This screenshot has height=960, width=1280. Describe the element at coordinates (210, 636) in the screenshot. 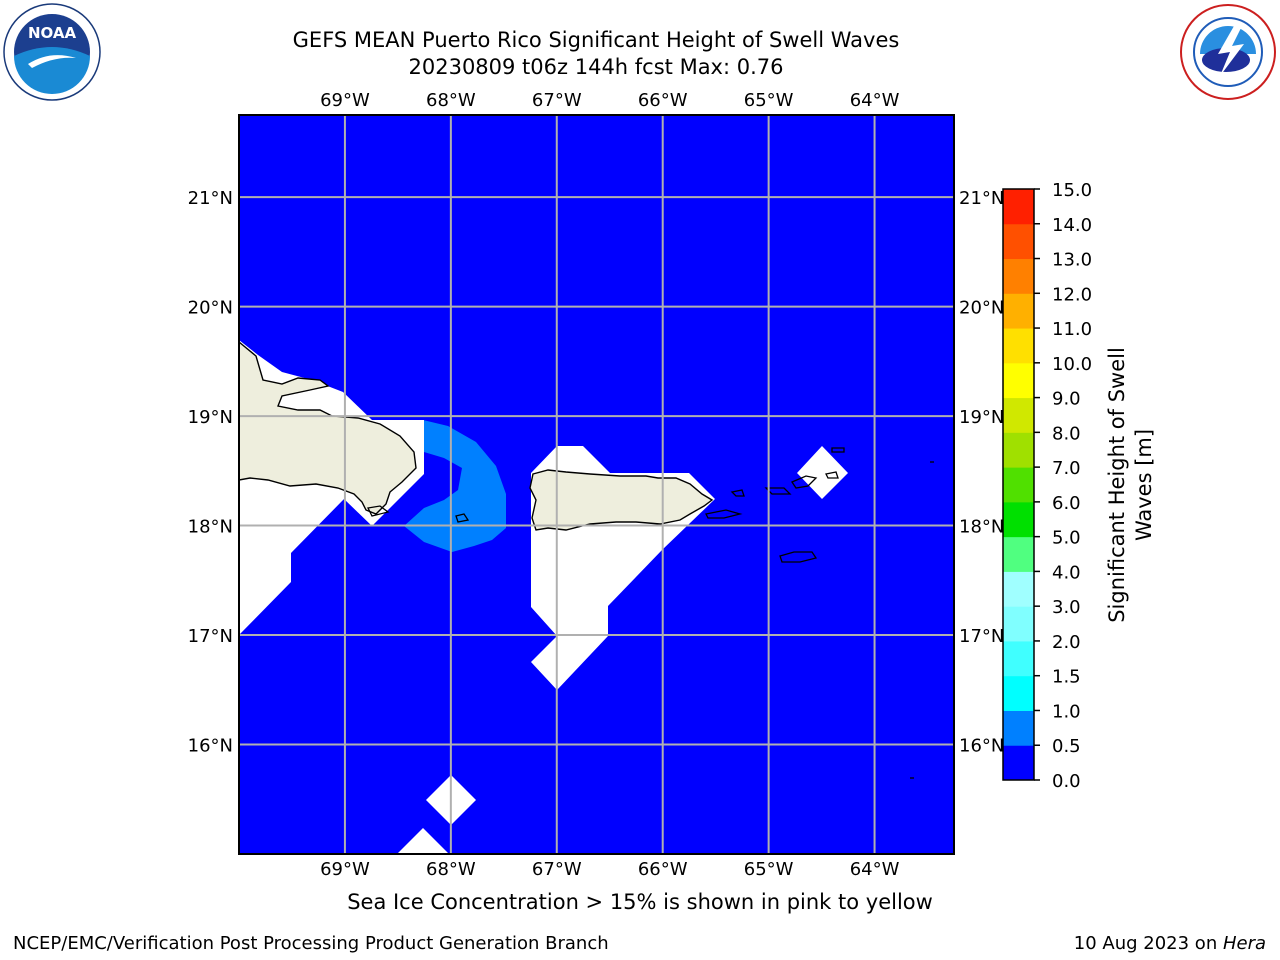

I see `lat-tick-label-left: 17°N` at that location.